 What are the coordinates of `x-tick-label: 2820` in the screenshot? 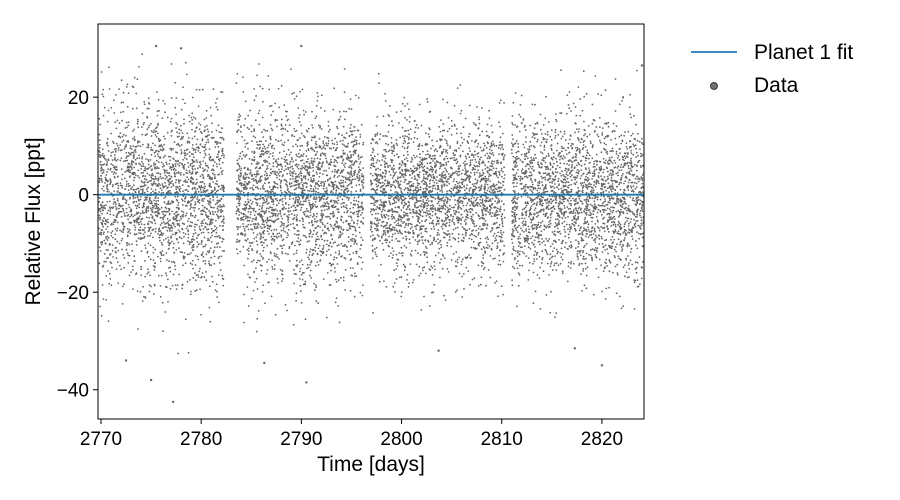 It's located at (602, 439).